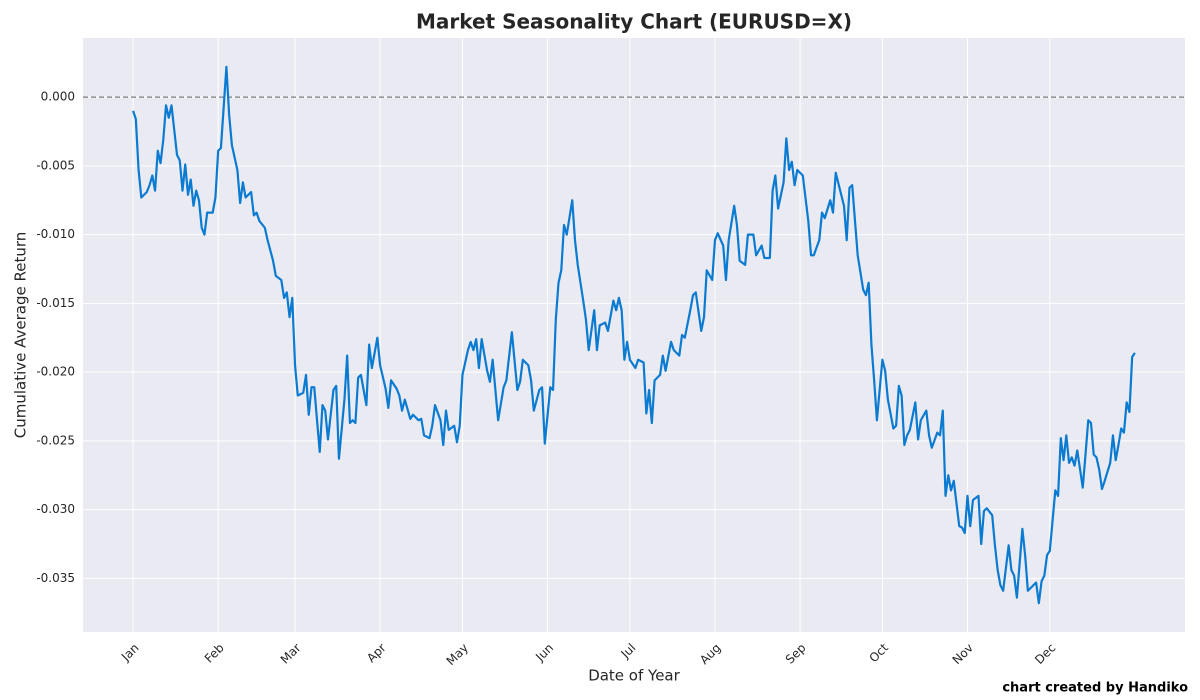 The height and width of the screenshot is (700, 1200). What do you see at coordinates (634, 22) in the screenshot?
I see `chart-title: Market Seasonality Chart (EURUSD=X)` at bounding box center [634, 22].